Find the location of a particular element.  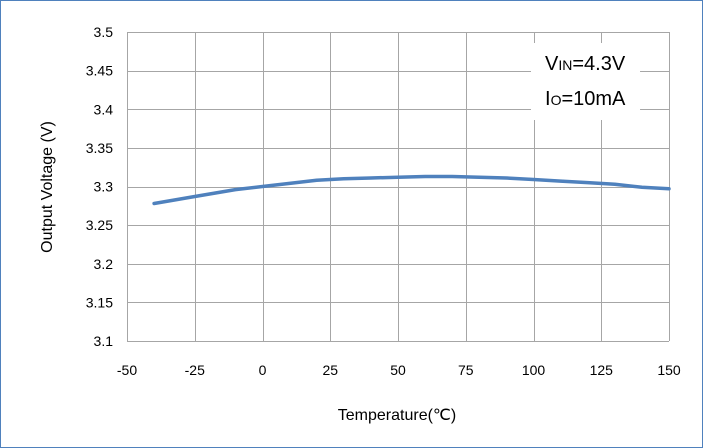

y-tick-labels: 3.1 3.15 3.2 3.25 3.3 3.35 3.4 3.45 3.5 is located at coordinates (99, 186).